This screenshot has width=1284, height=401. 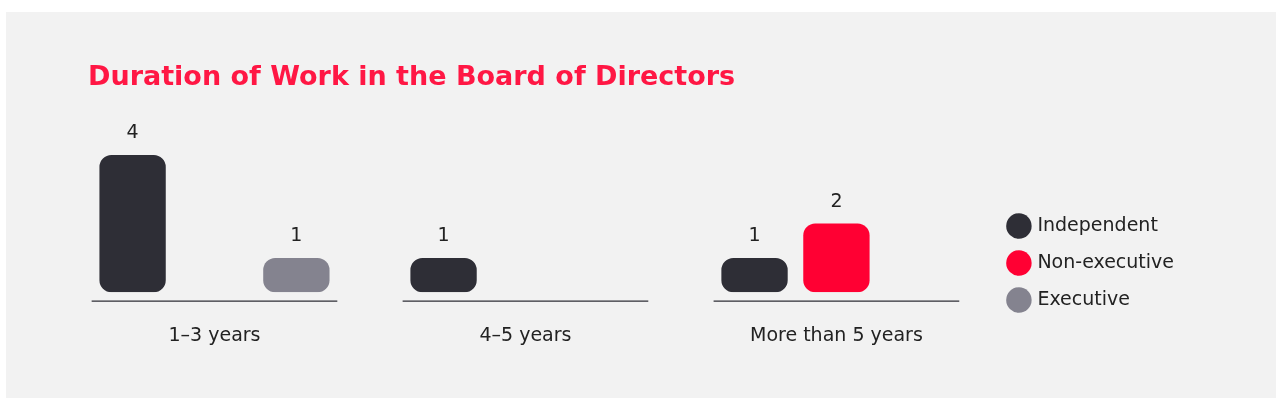 What do you see at coordinates (214, 333) in the screenshot?
I see `x-tick-label: 1–3 years` at bounding box center [214, 333].